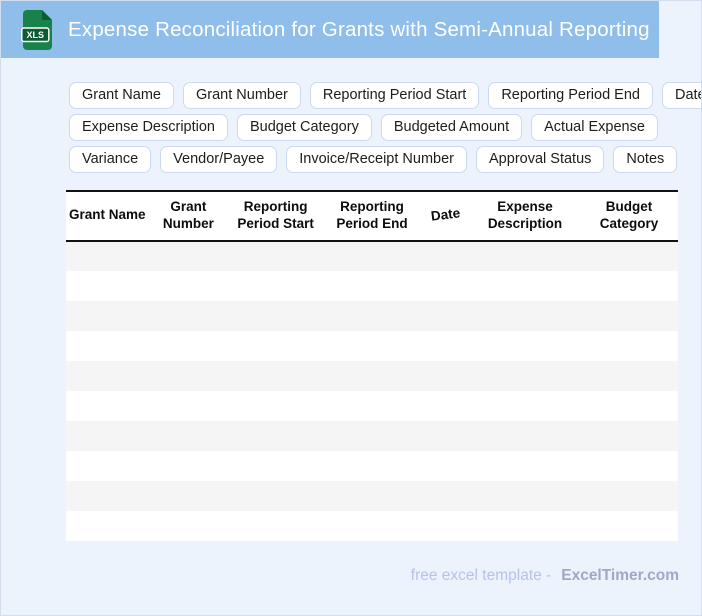  Describe the element at coordinates (36, 35) in the screenshot. I see `xls-icon-label: XLS` at that location.